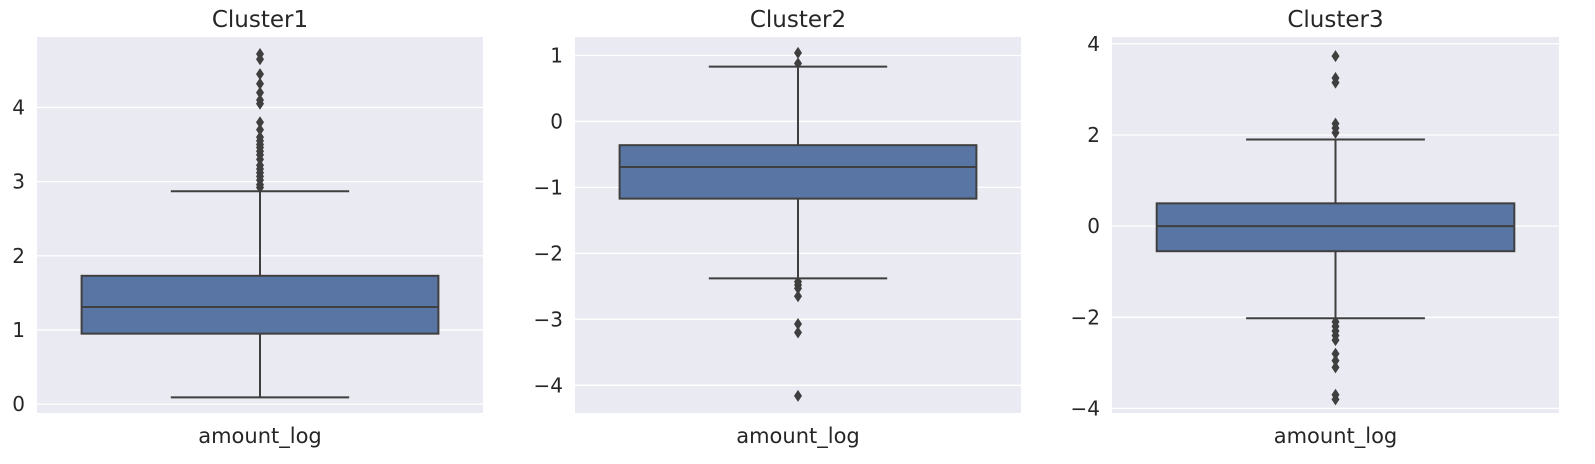 The image size is (1595, 464). Describe the element at coordinates (260, 20) in the screenshot. I see `chart-title: Cluster1` at that location.